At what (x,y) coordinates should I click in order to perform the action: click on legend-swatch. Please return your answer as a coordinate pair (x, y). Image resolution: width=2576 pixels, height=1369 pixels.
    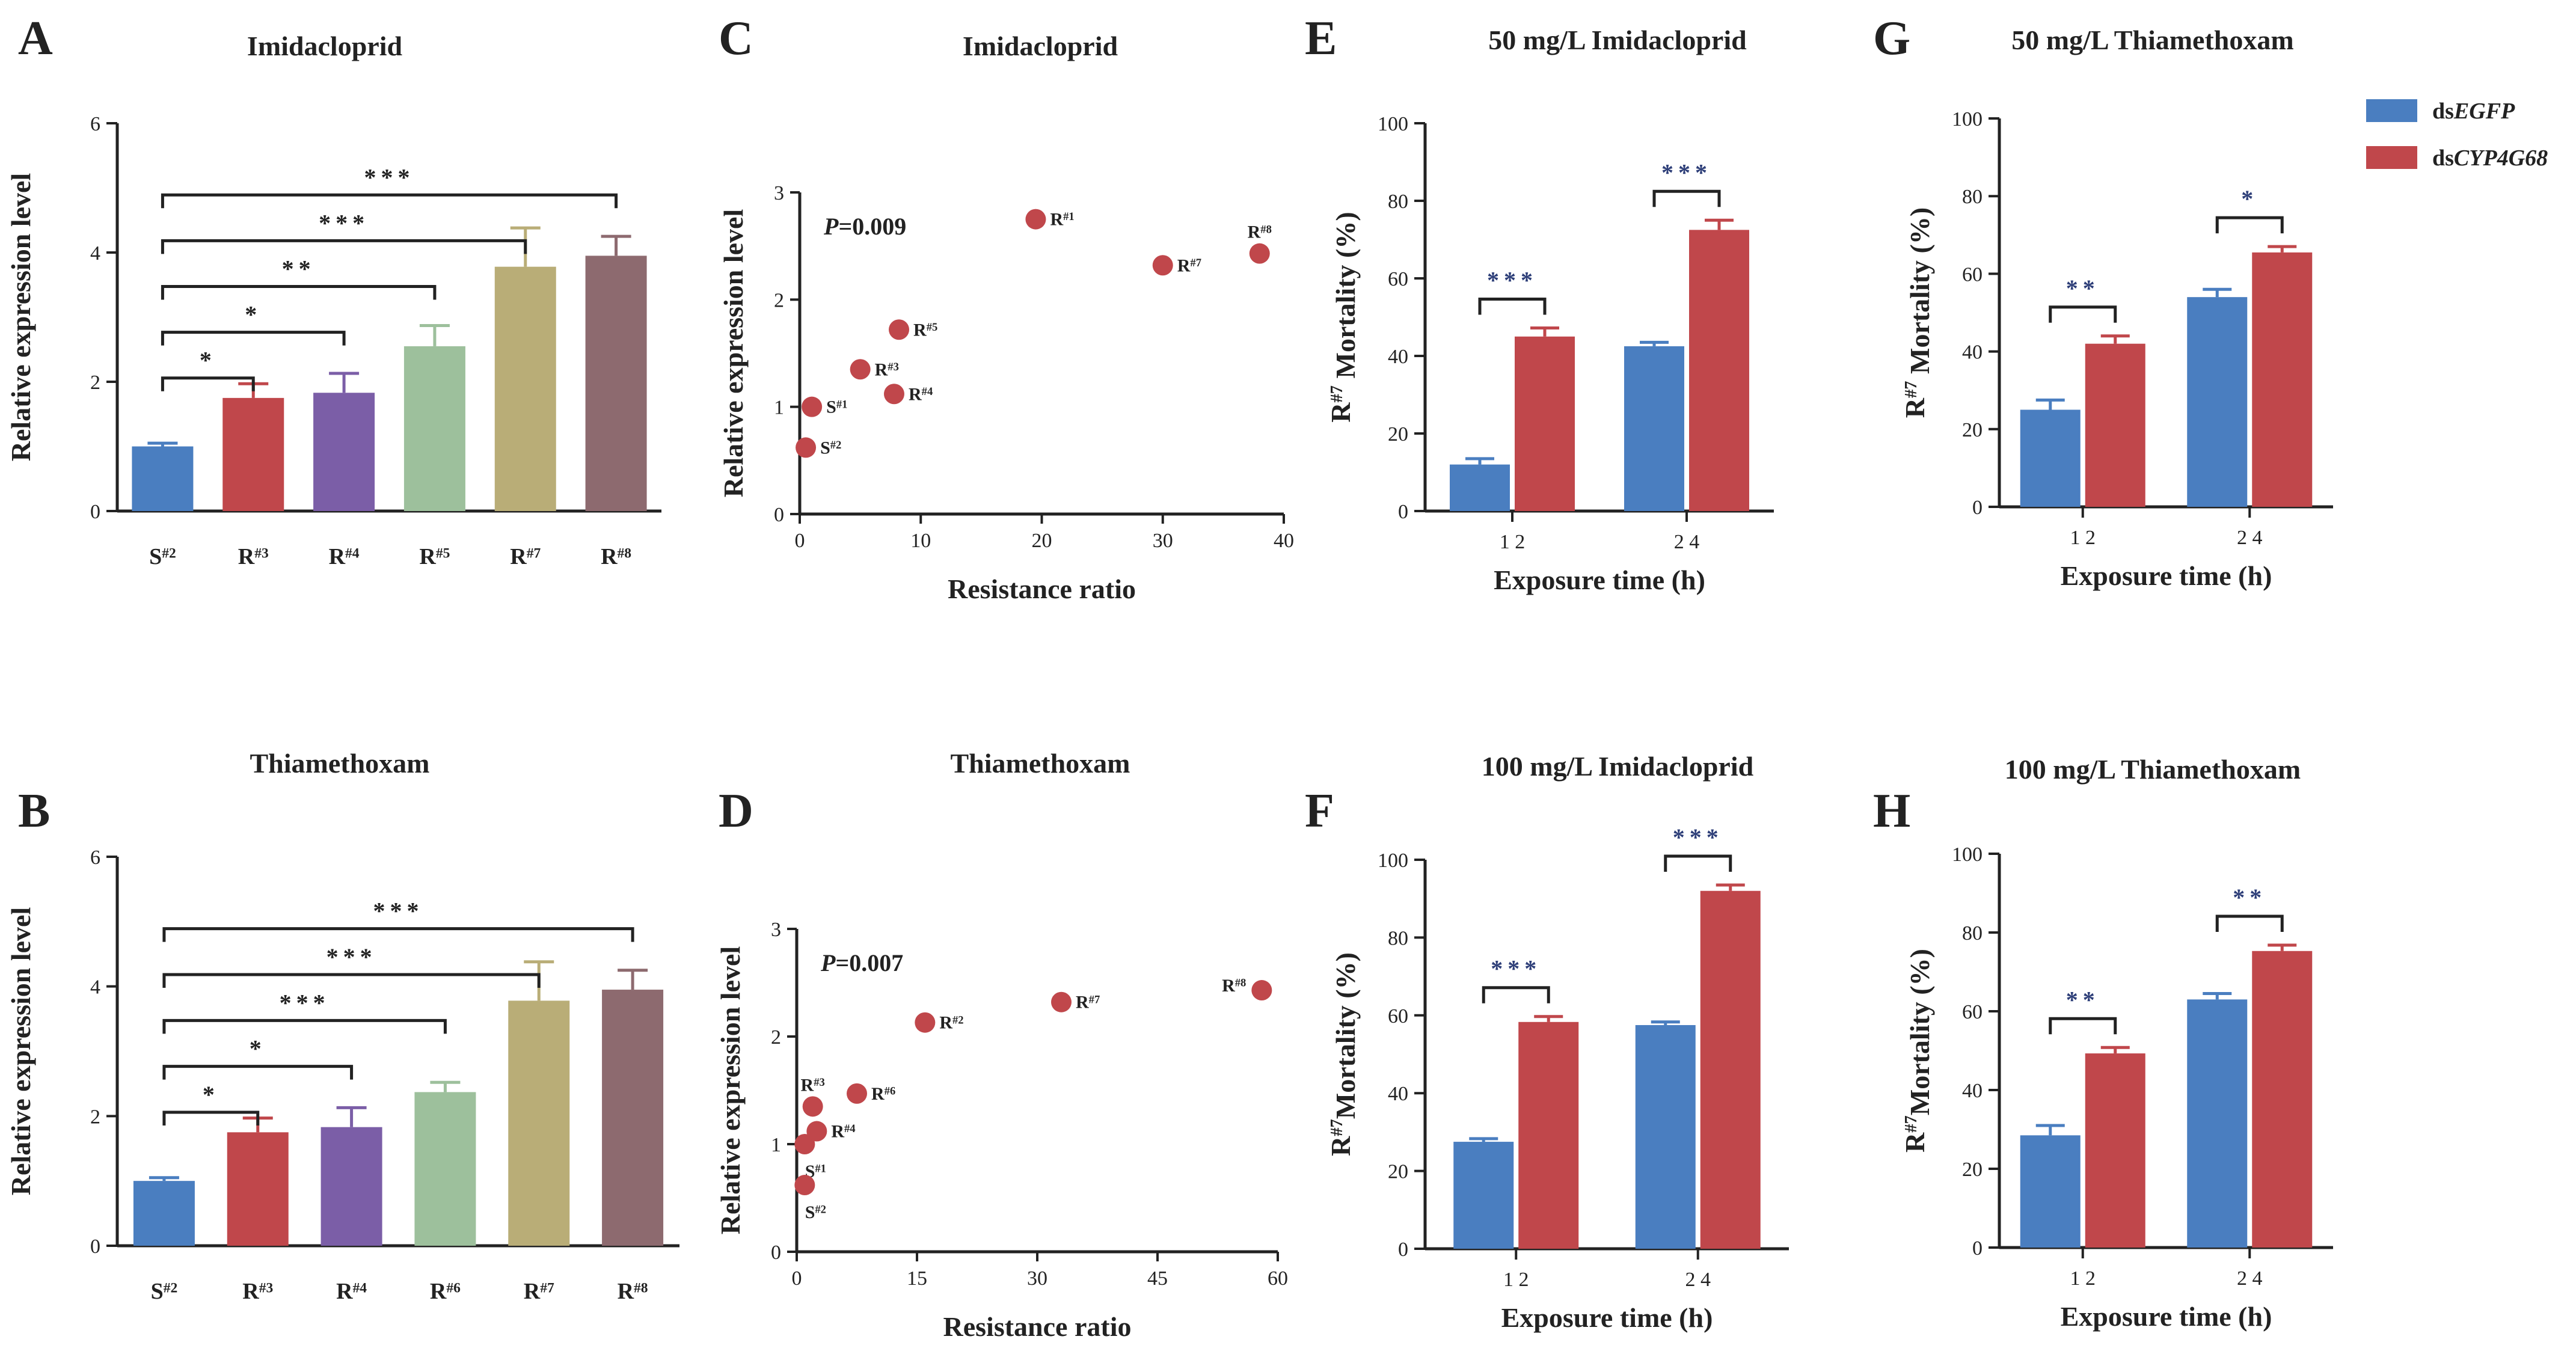
    Looking at the image, I should click on (2391, 110).